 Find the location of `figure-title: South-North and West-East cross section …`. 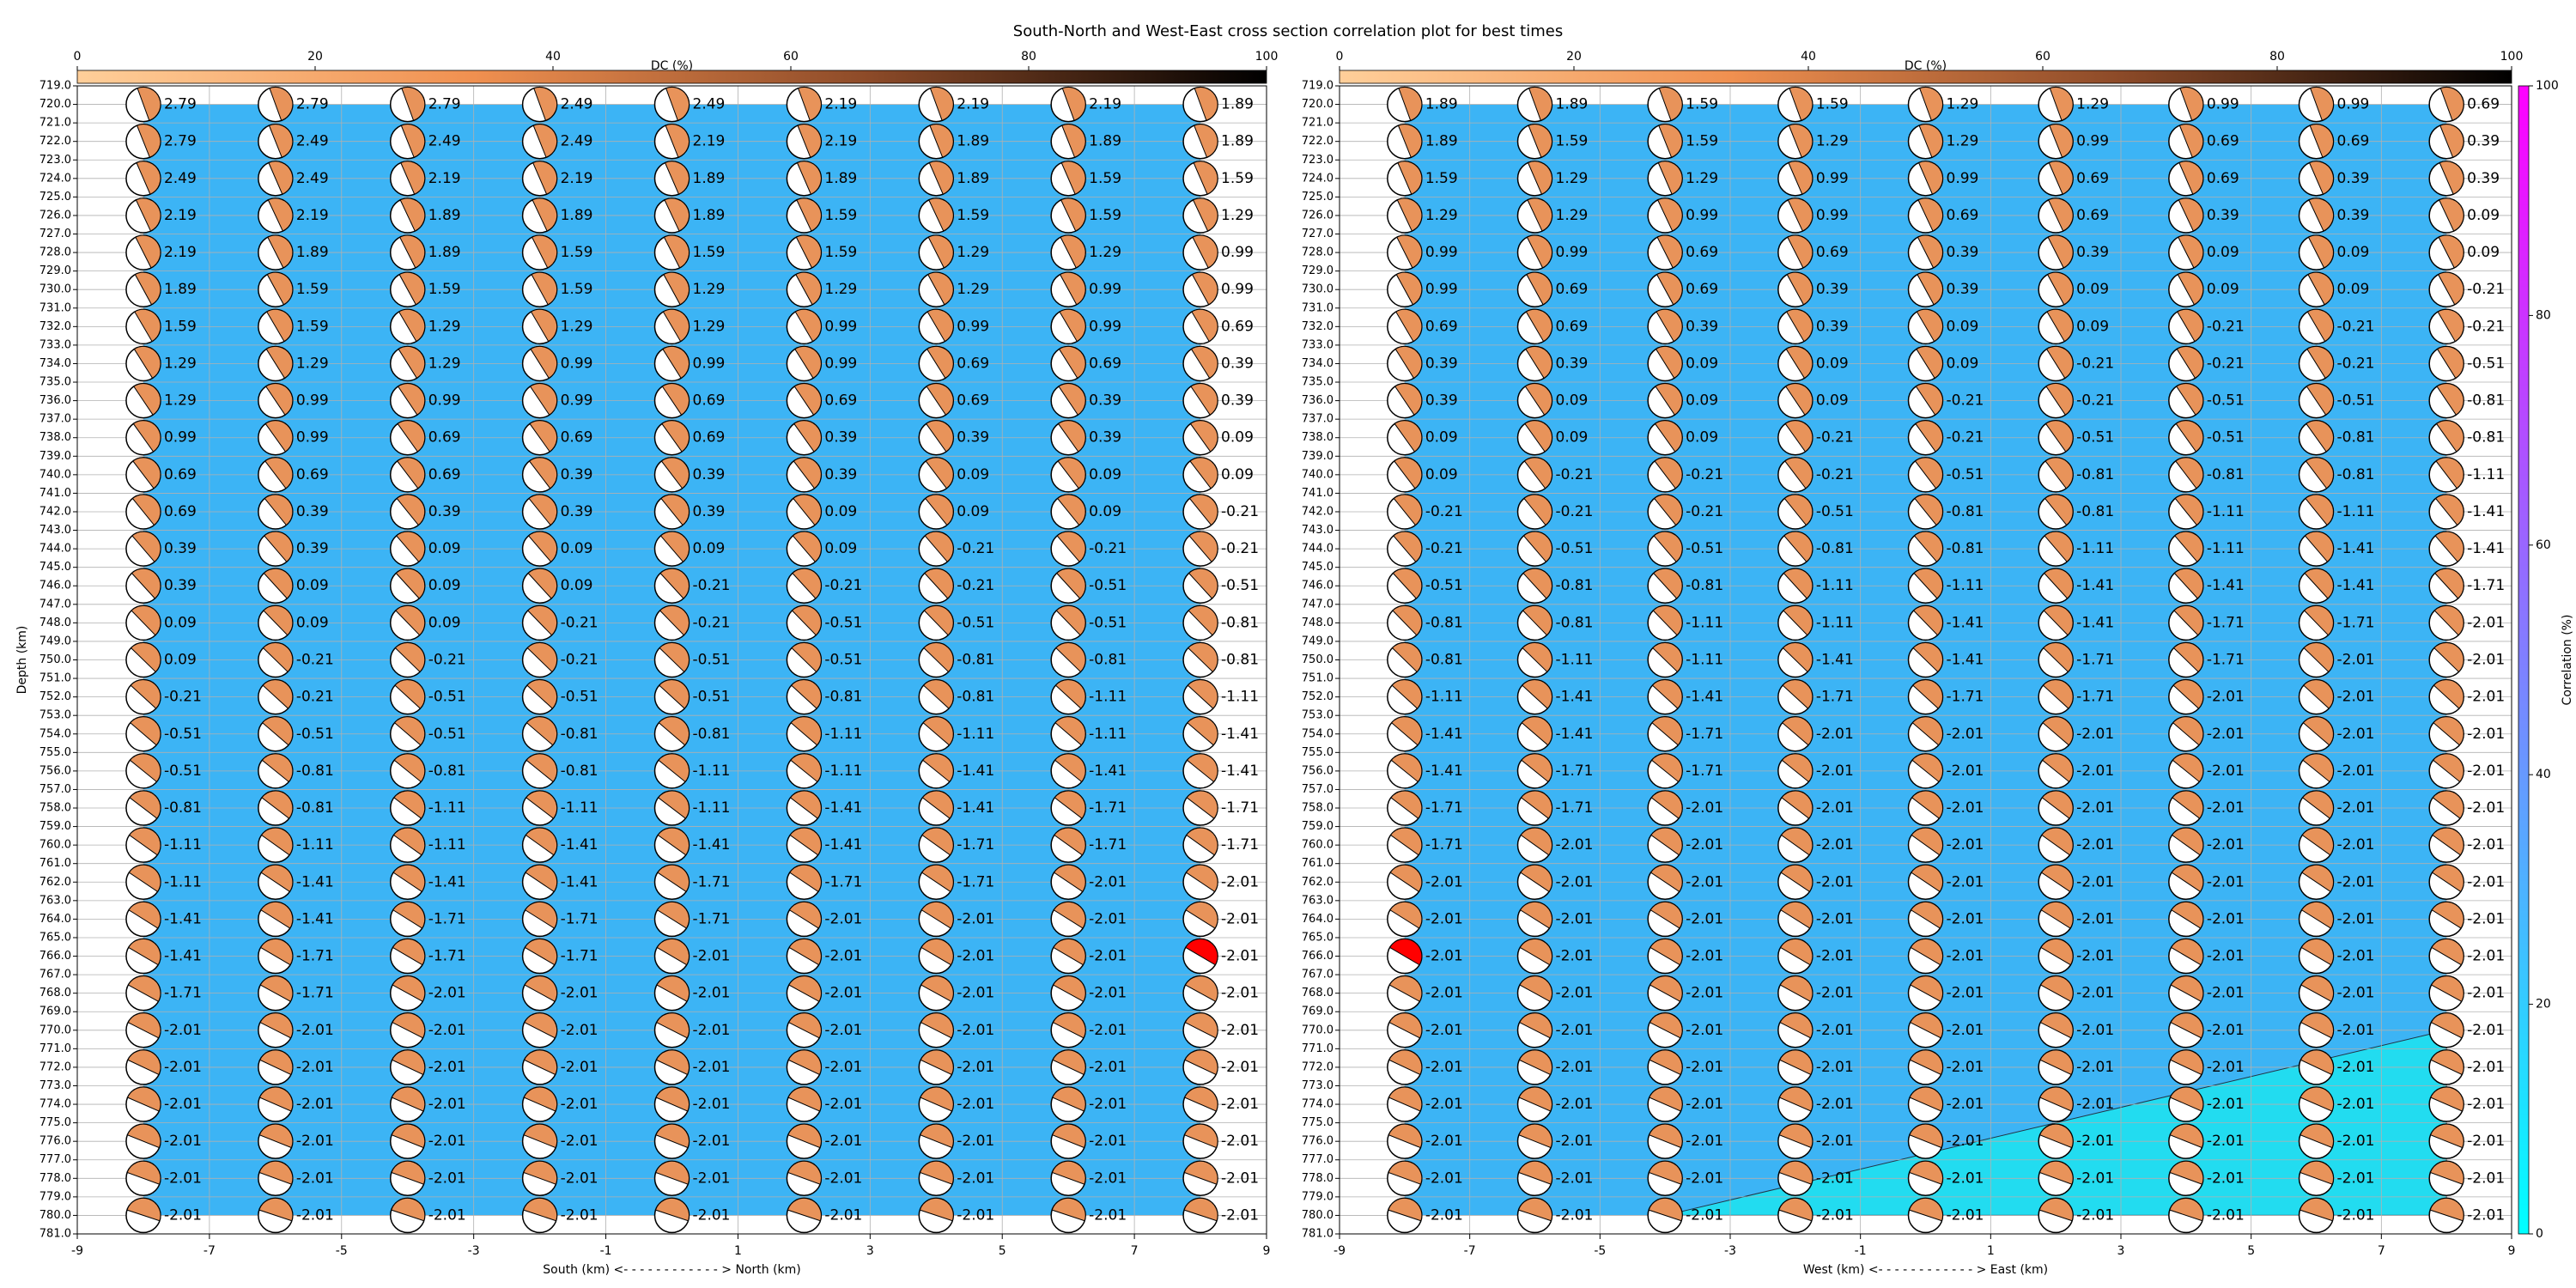

figure-title: South-North and West-East cross section … is located at coordinates (1288, 31).